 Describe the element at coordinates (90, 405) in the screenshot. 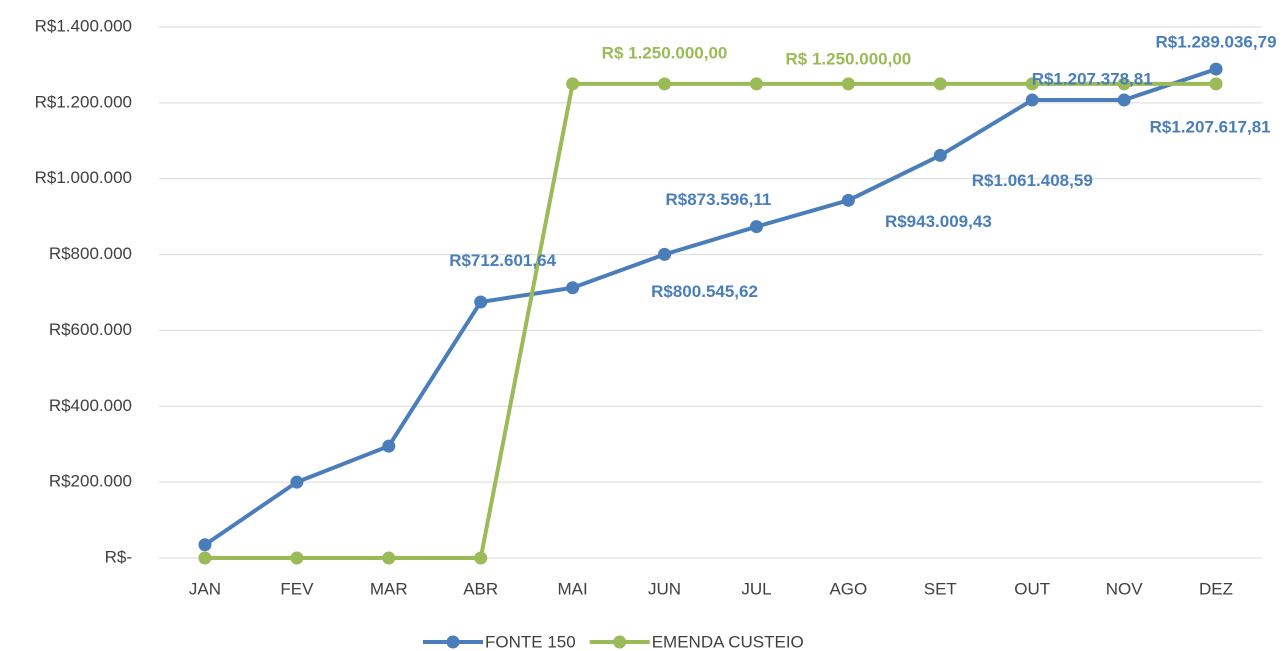

I see `y-tick-label: R$400.000` at that location.